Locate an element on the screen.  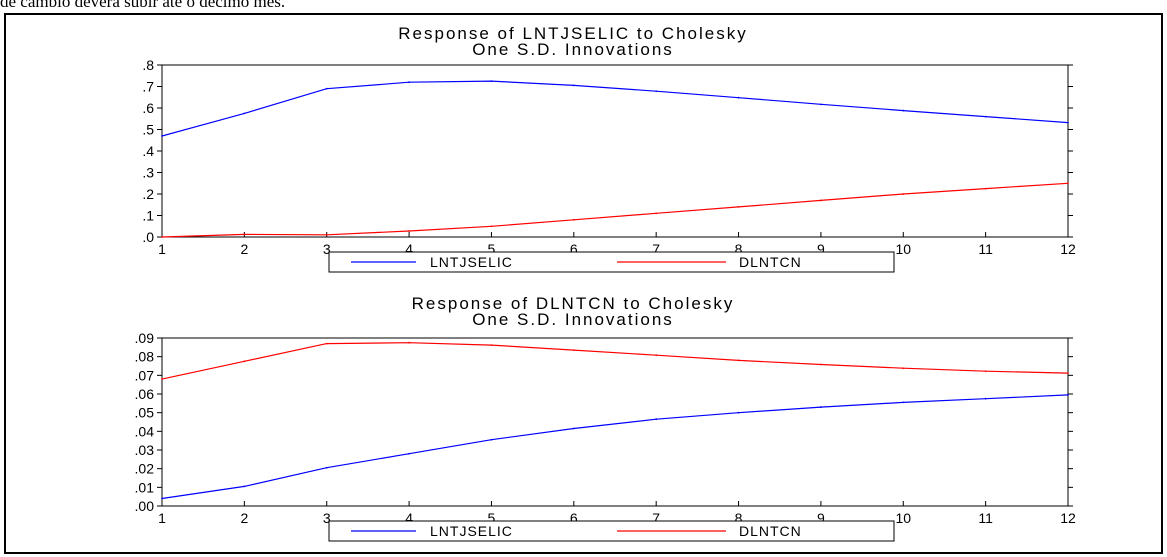
caption-text: de câmbio deverá subir até o décimo mês. is located at coordinates (143, 5).